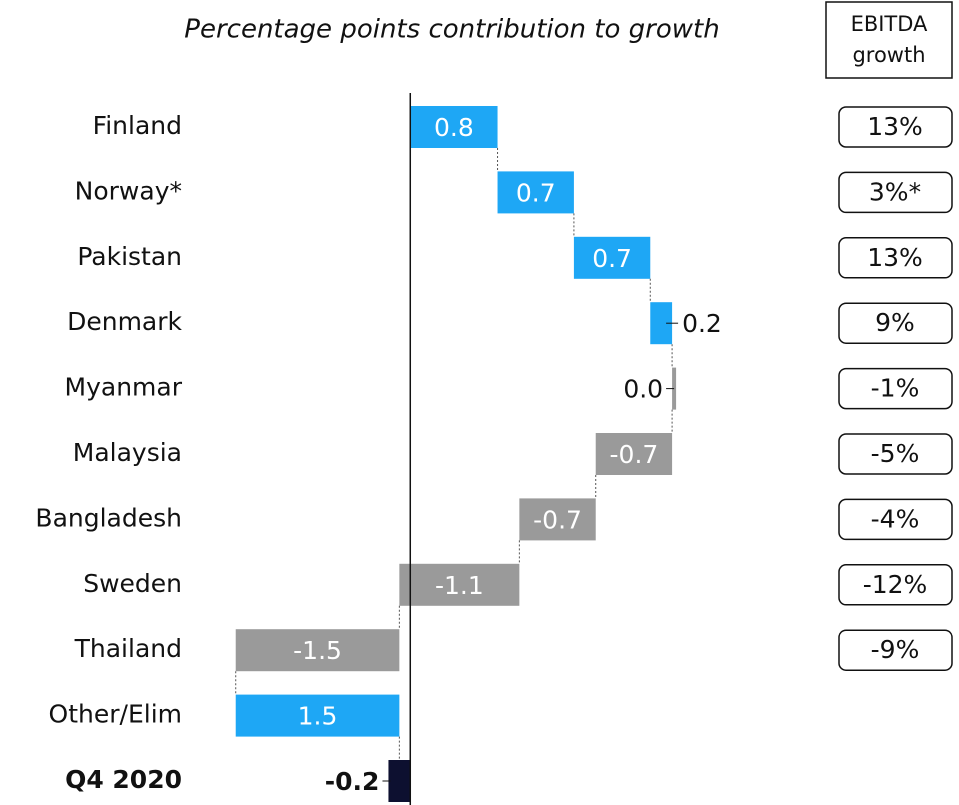  I want to click on ebitda-header: growth, so click(888, 55).